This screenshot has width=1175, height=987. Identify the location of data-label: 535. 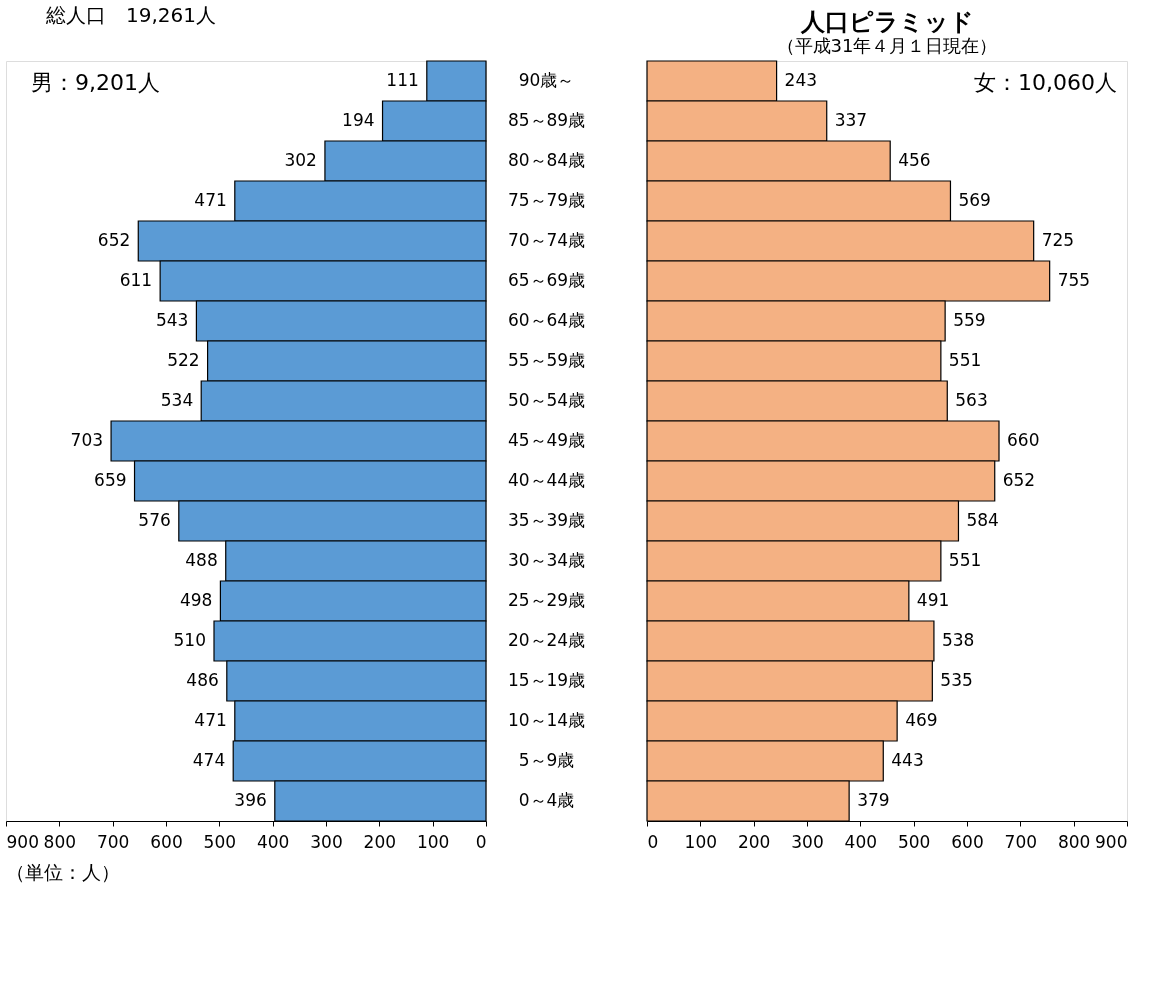
(956, 680).